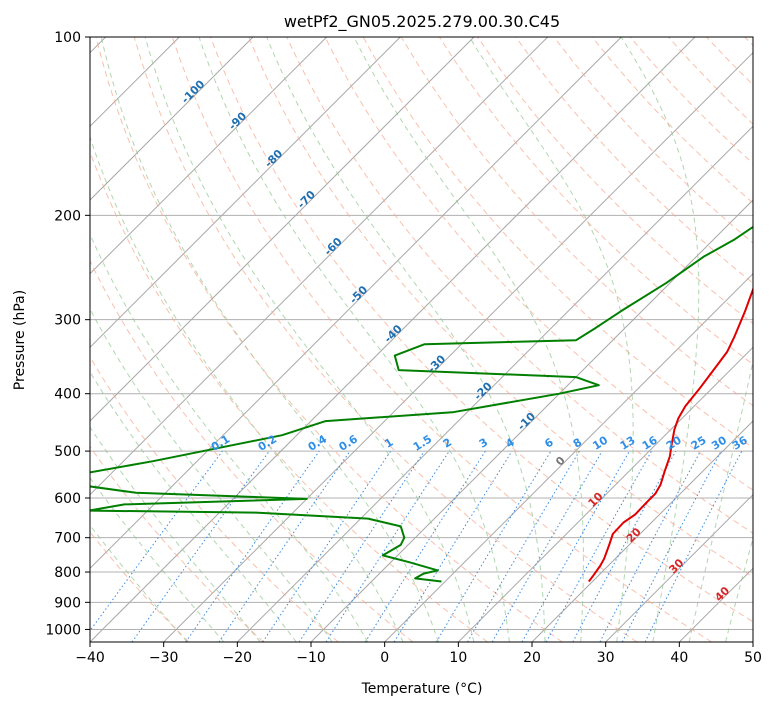 This screenshot has width=775, height=712. Describe the element at coordinates (20, 340) in the screenshot. I see `y-axis-label: Pressure (hPa)` at that location.